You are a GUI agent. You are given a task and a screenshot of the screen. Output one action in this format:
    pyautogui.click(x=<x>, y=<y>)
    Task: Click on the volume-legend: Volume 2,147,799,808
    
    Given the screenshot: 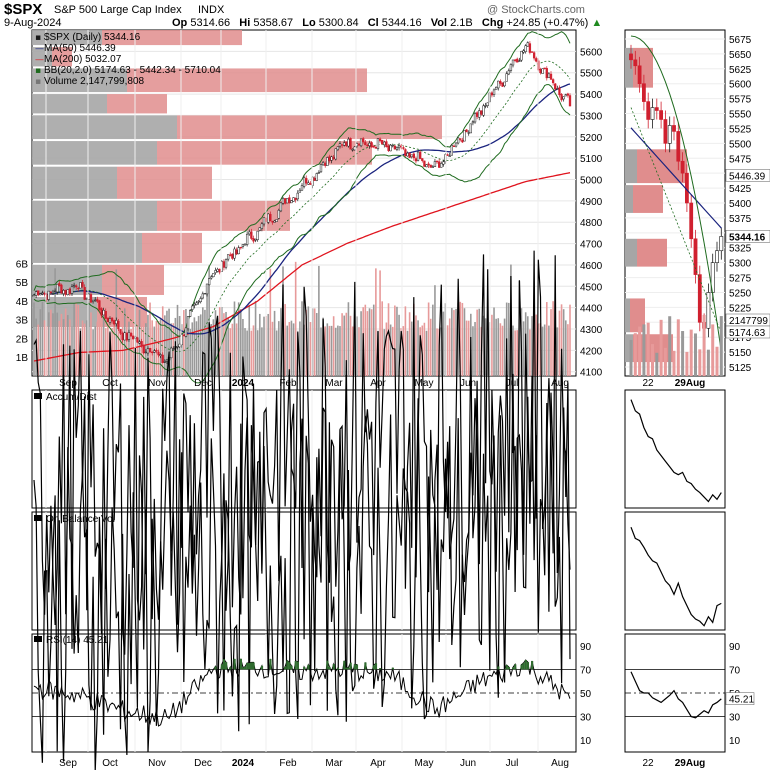 What is the action you would take?
    pyautogui.click(x=94, y=81)
    